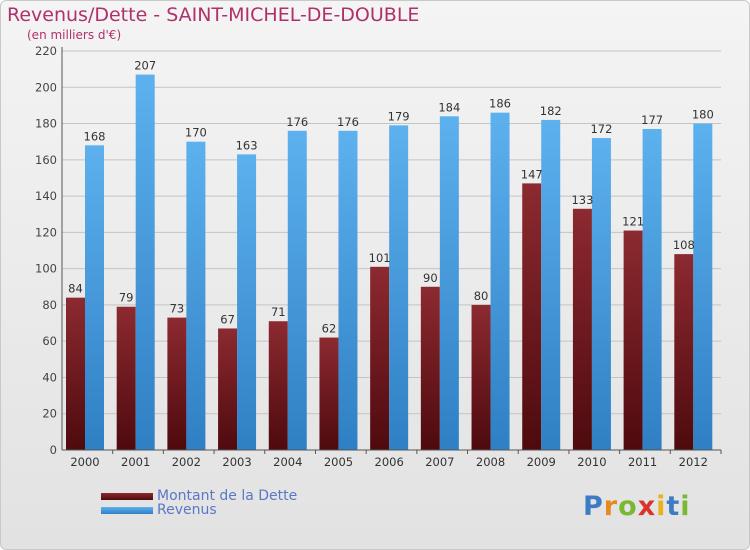 This screenshot has width=750, height=550. What do you see at coordinates (389, 462) in the screenshot?
I see `x-tick-label-2006: 2006` at bounding box center [389, 462].